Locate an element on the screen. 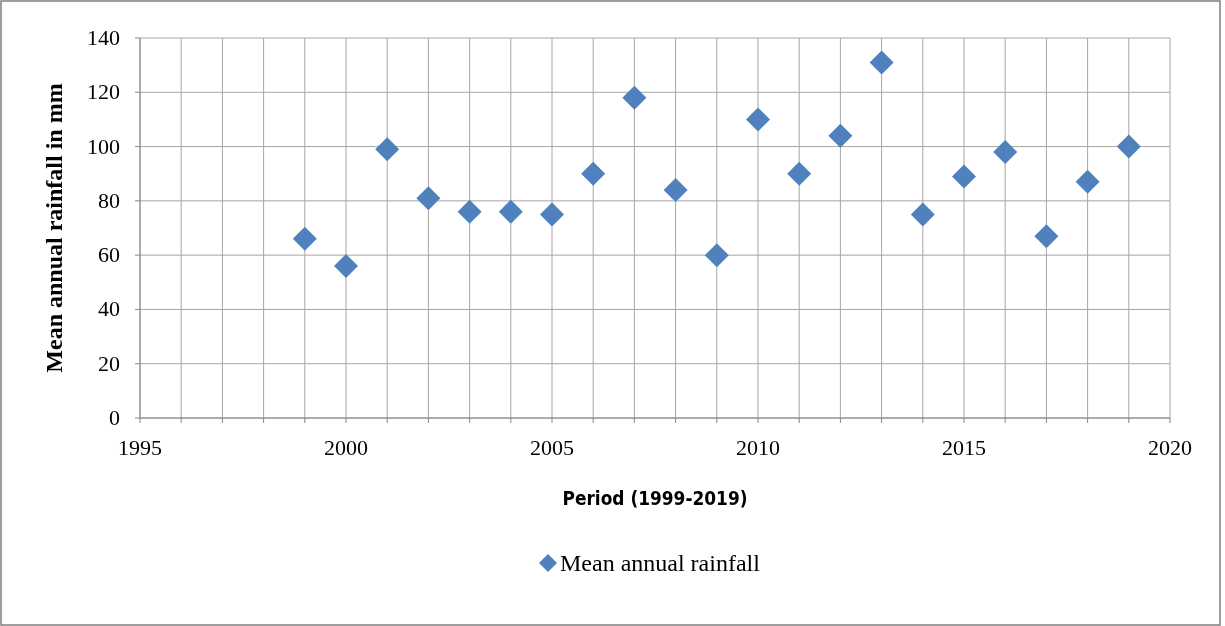  y-tick-label: 140 is located at coordinates (103, 37).